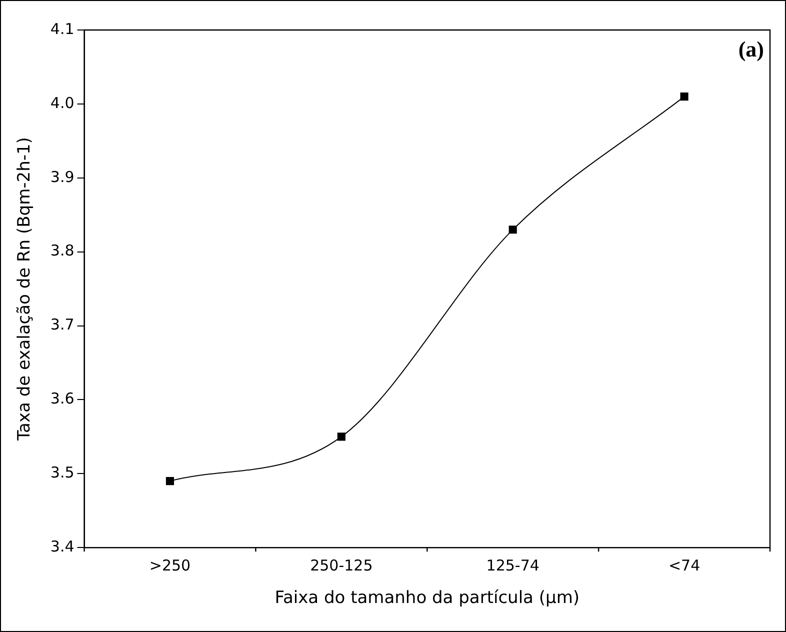  What do you see at coordinates (62, 29) in the screenshot?
I see `y-tick-label: 4.1` at bounding box center [62, 29].